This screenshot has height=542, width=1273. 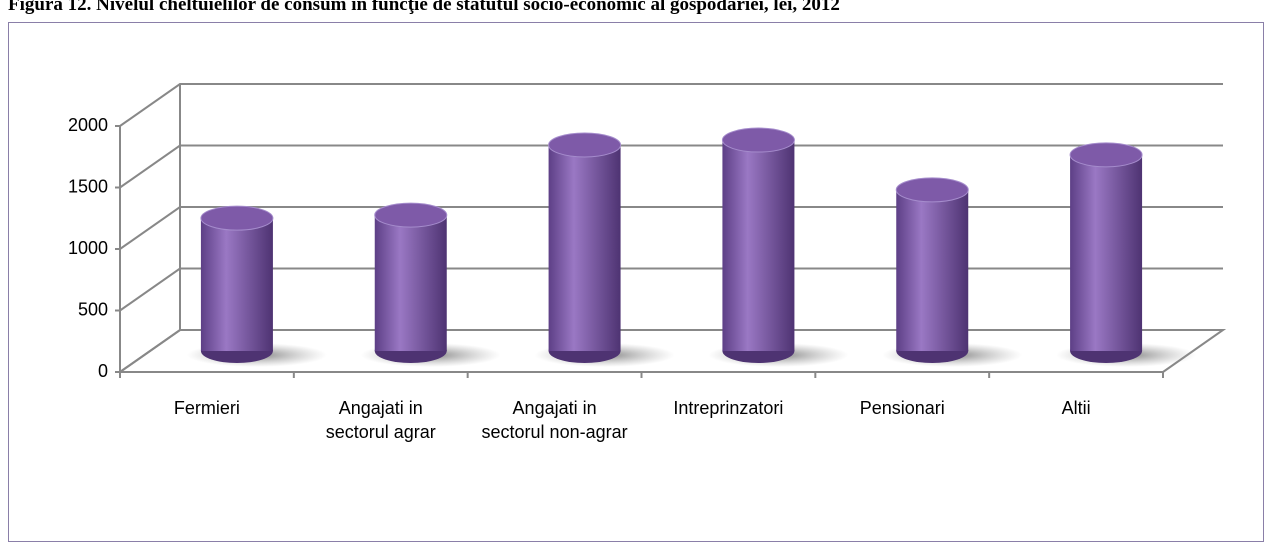 What do you see at coordinates (103, 371) in the screenshot?
I see `y-tick-label: 0` at bounding box center [103, 371].